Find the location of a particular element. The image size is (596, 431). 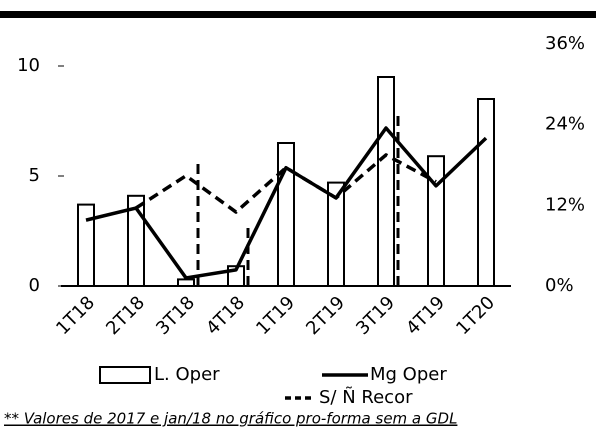

legend-swatch is located at coordinates (125, 375).